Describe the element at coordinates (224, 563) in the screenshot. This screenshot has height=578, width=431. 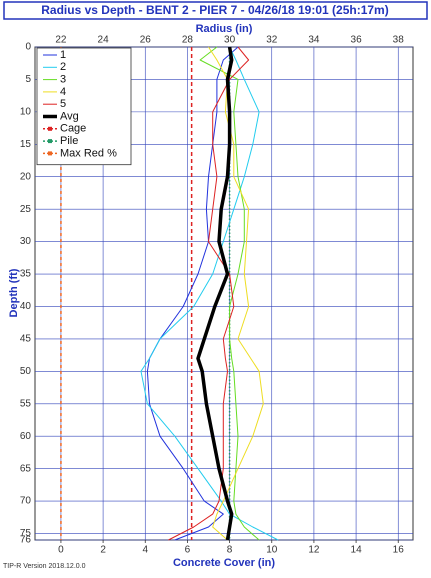
I see `bottom-axis-label: Concrete Cover (in)` at that location.